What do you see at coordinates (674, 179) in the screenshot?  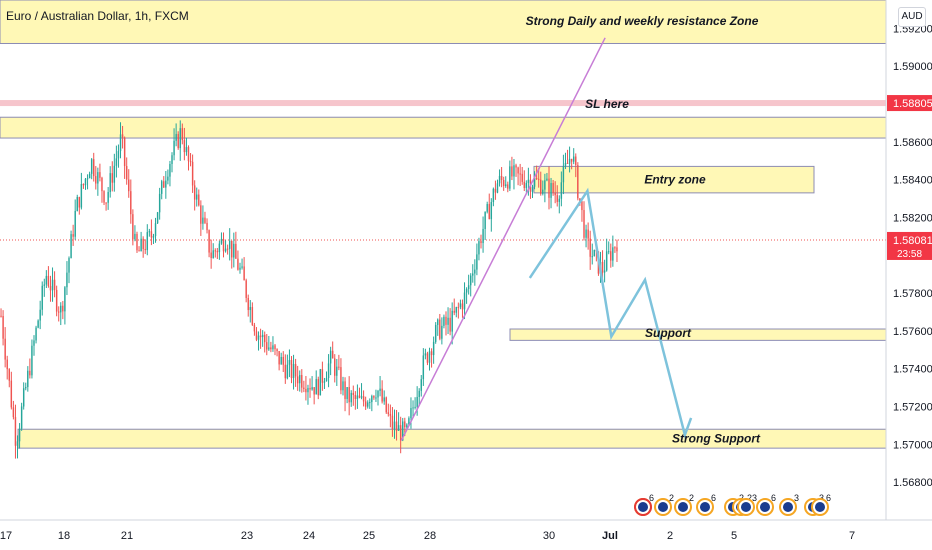 I see `zone-box` at bounding box center [674, 179].